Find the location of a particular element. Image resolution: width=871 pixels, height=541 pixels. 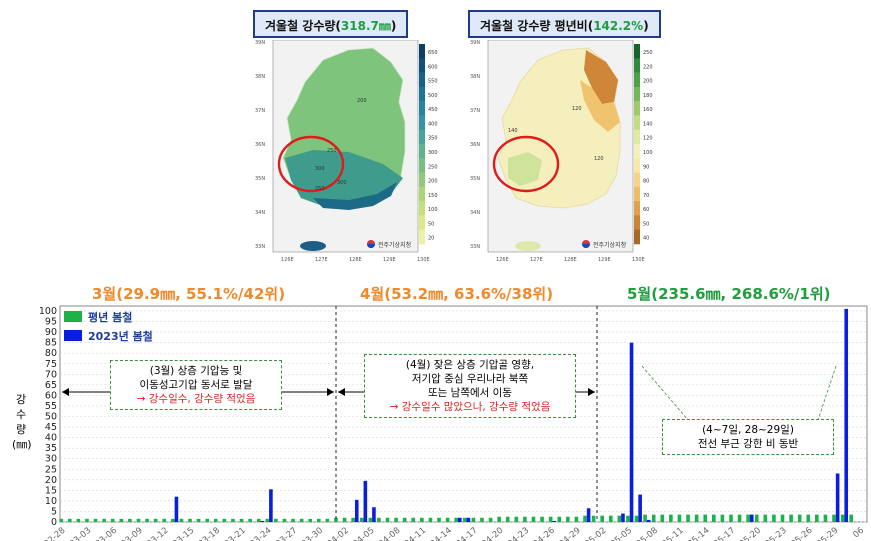

y-tick-label: 37N is located at coordinates (475, 111).